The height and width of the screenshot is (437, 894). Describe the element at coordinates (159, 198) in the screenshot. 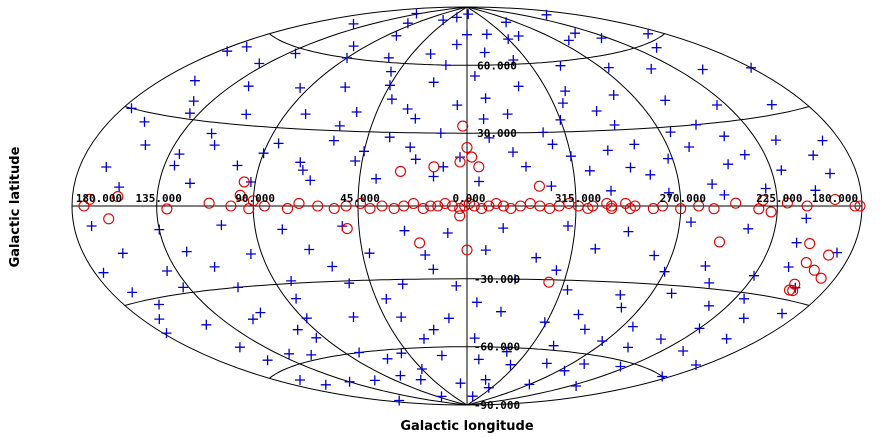

I see `longitude-tick-label: 135.000` at that location.